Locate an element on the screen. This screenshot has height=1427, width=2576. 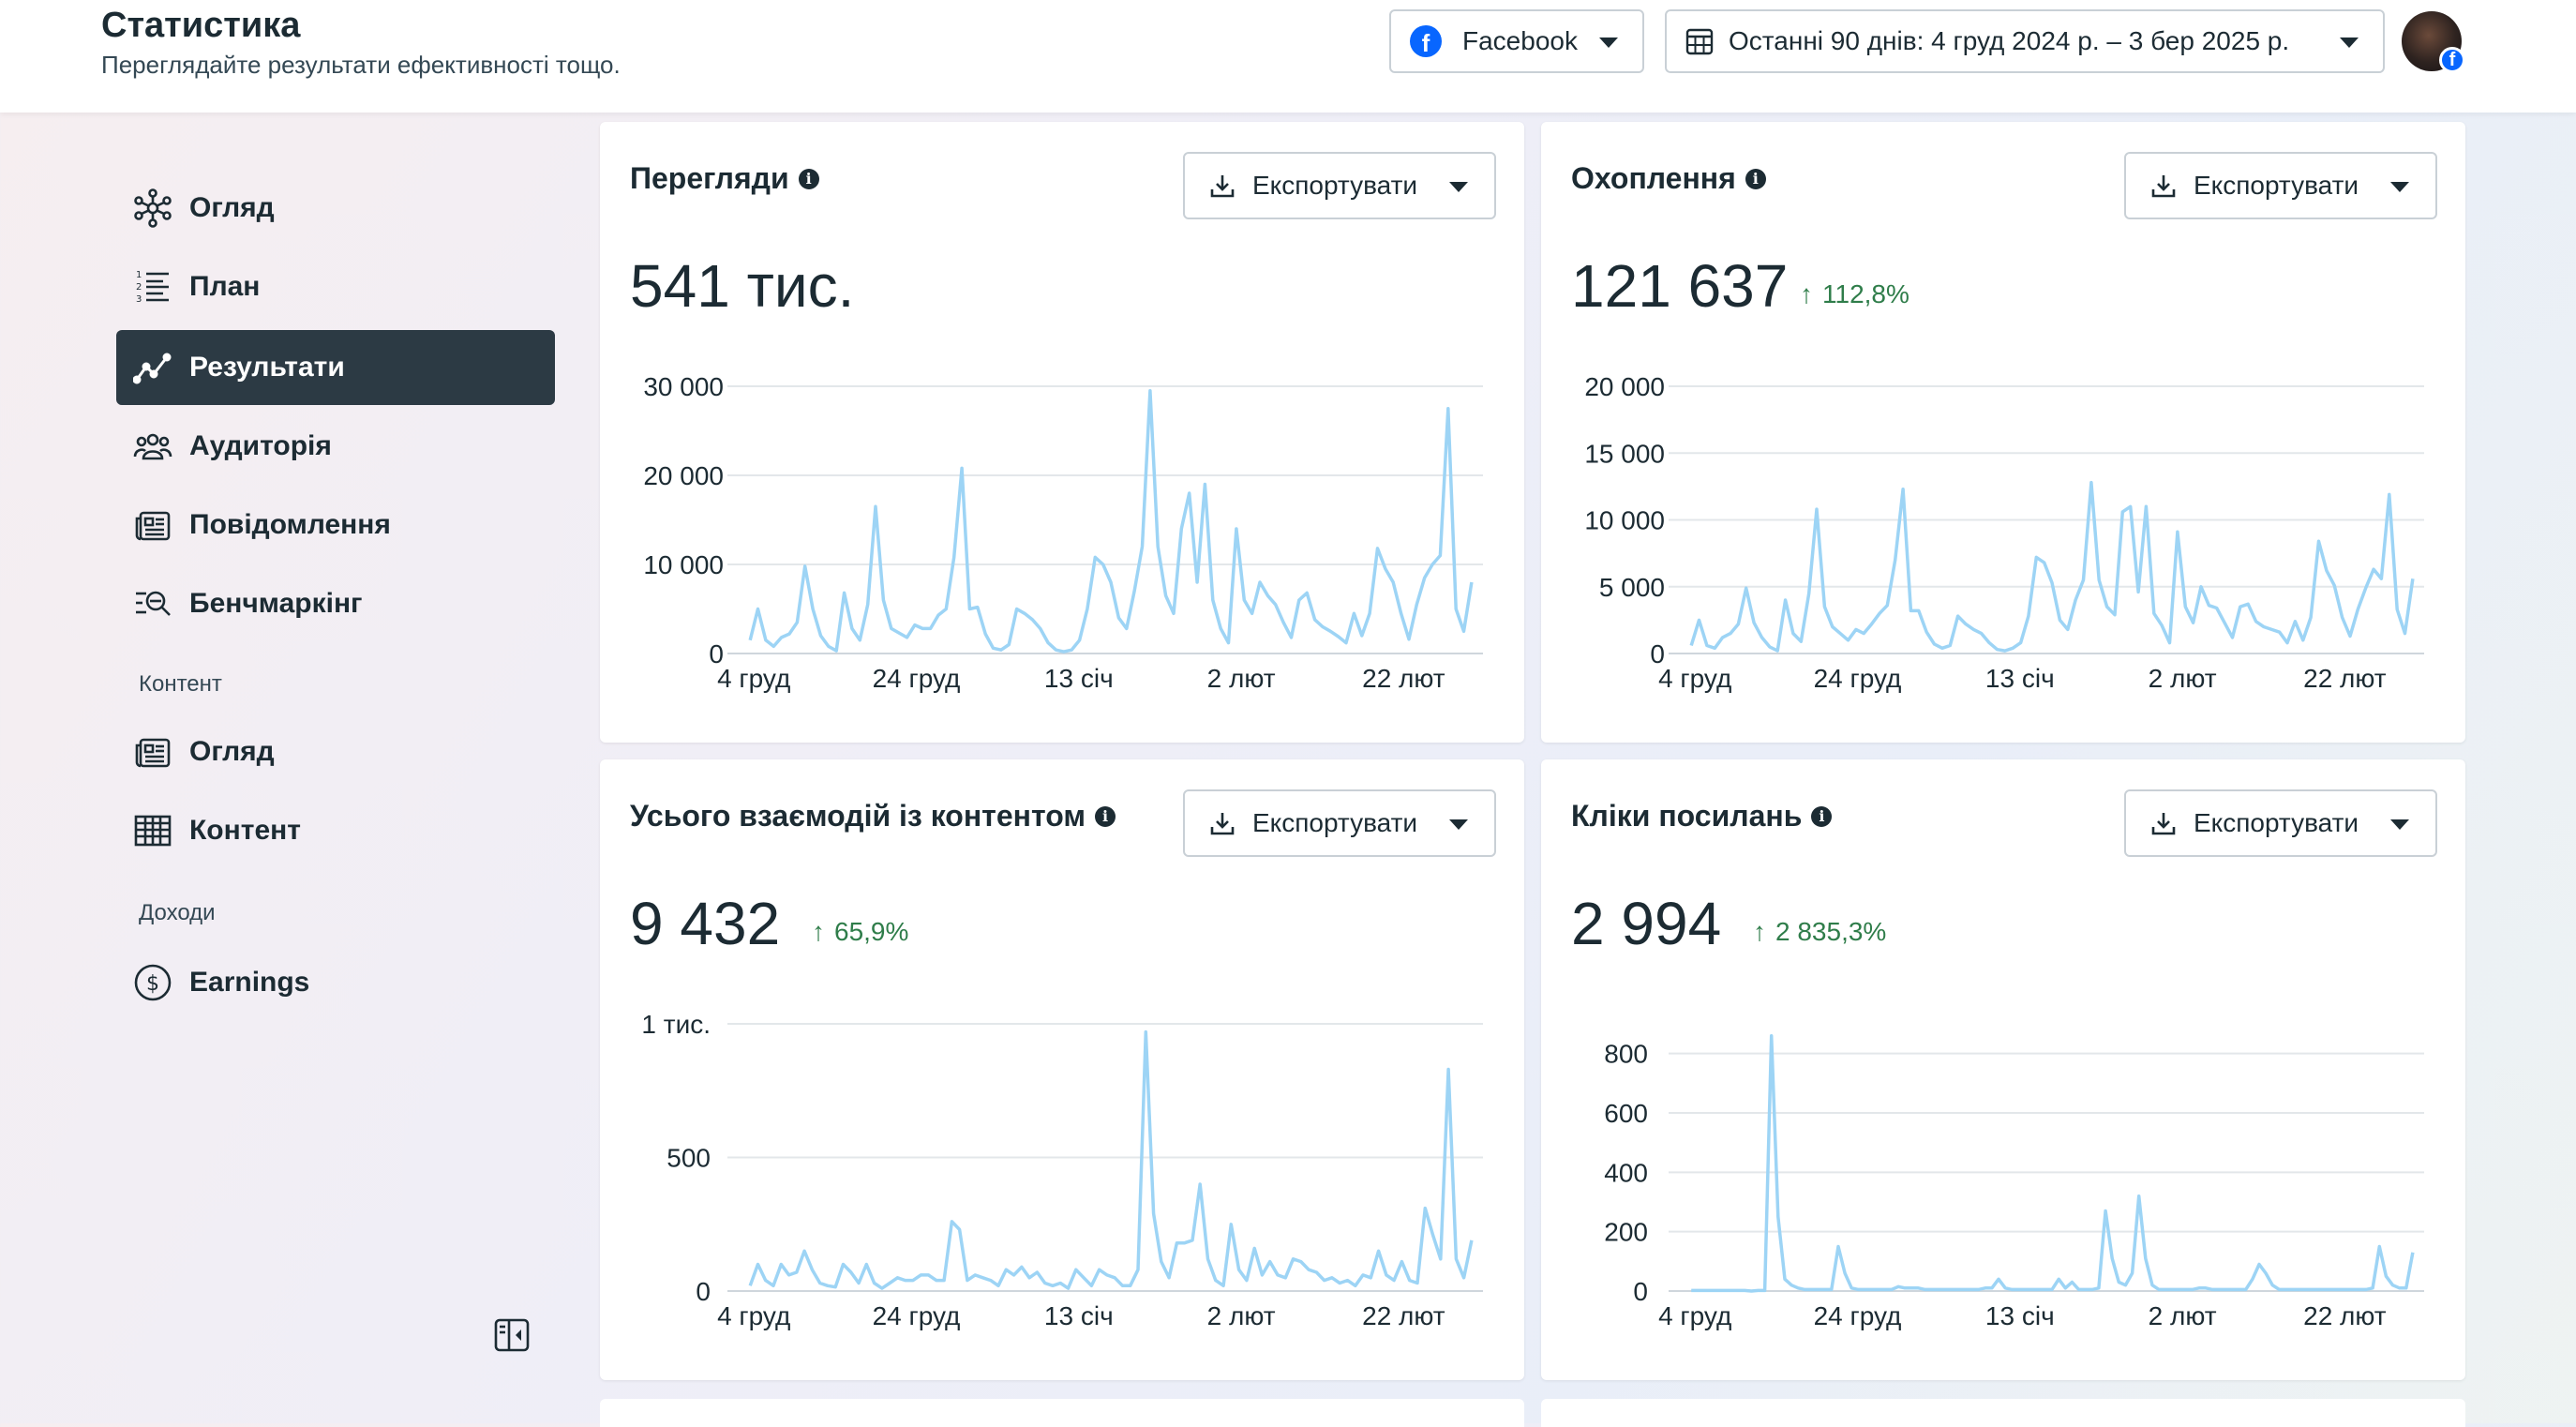
facebook-logo-icon: f is located at coordinates (1426, 41).